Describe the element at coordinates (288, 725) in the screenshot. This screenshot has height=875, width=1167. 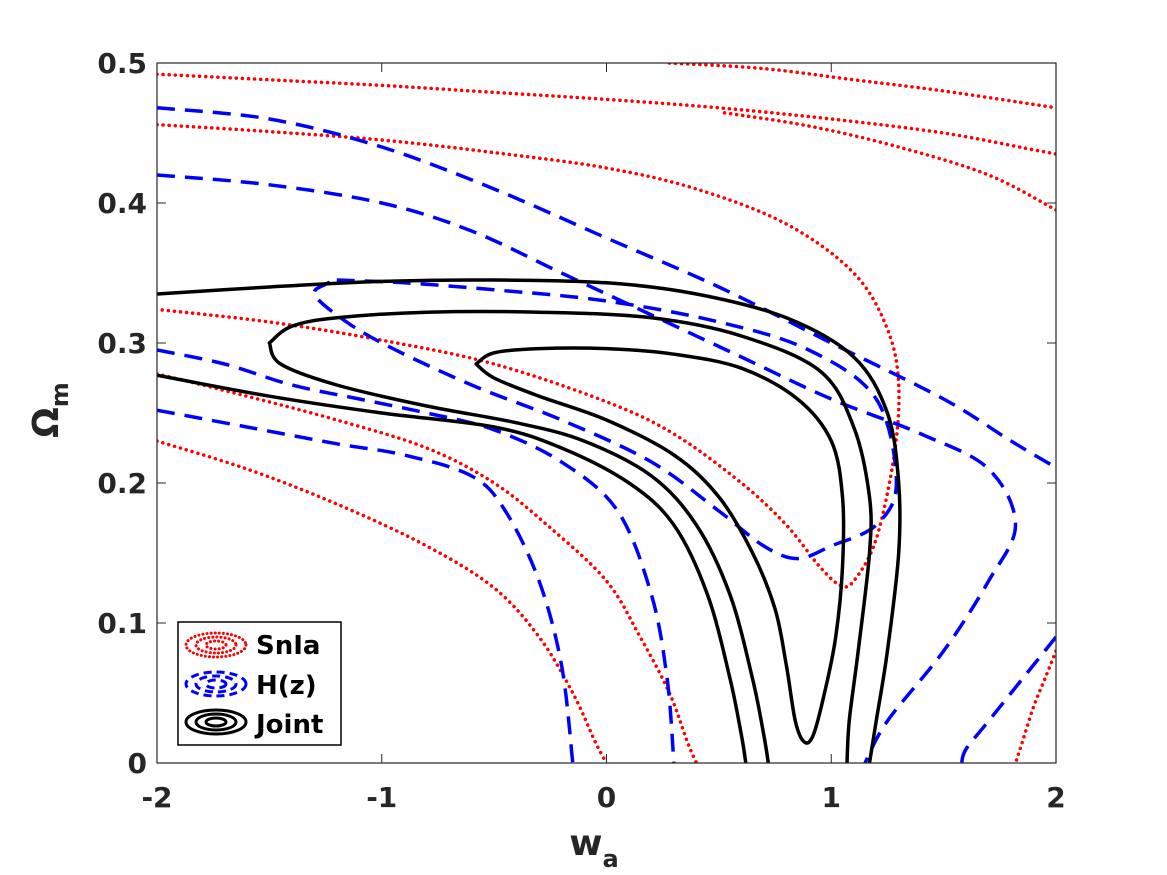
I see `legend-label-joint: Joint` at that location.